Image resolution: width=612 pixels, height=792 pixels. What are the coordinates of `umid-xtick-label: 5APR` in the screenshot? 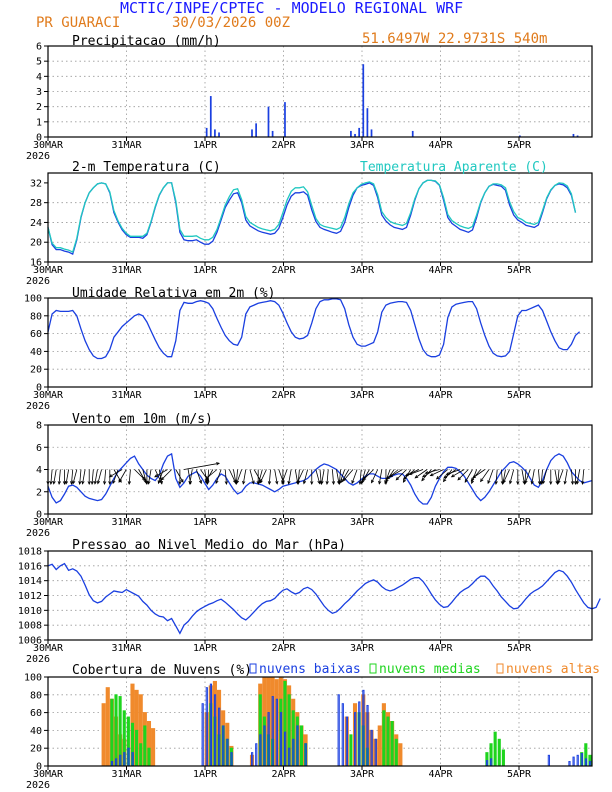 It's located at (519, 395).